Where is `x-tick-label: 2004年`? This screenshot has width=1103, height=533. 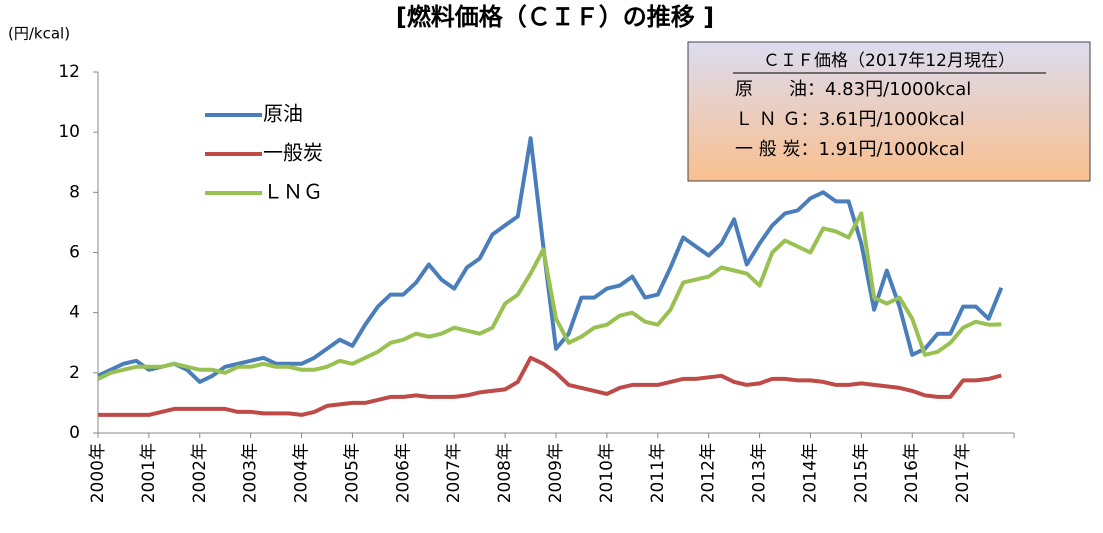 x-tick-label: 2004年 is located at coordinates (302, 473).